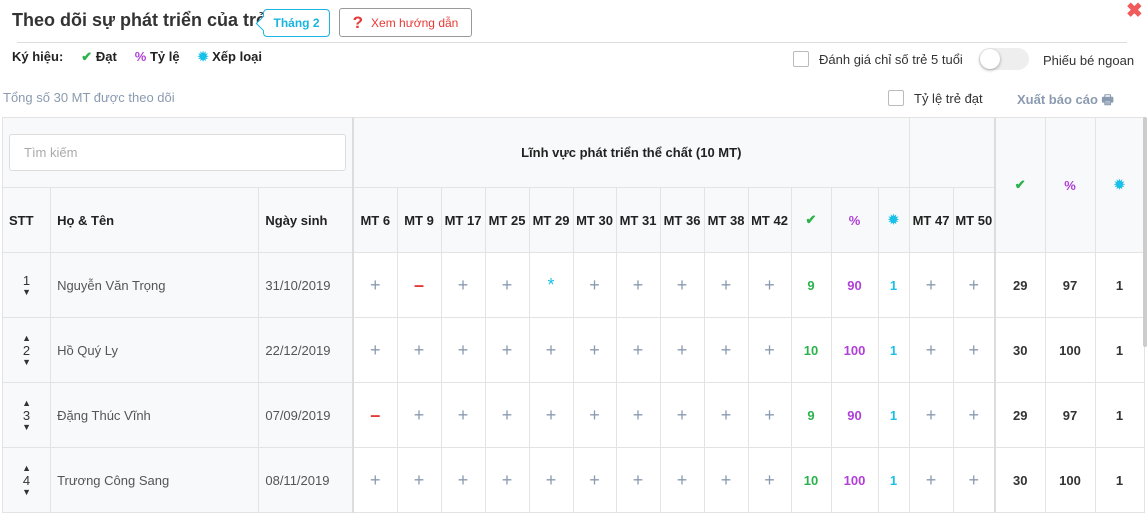 The image size is (1147, 513). Describe the element at coordinates (1004, 59) in the screenshot. I see `ngoan-toggle` at that location.